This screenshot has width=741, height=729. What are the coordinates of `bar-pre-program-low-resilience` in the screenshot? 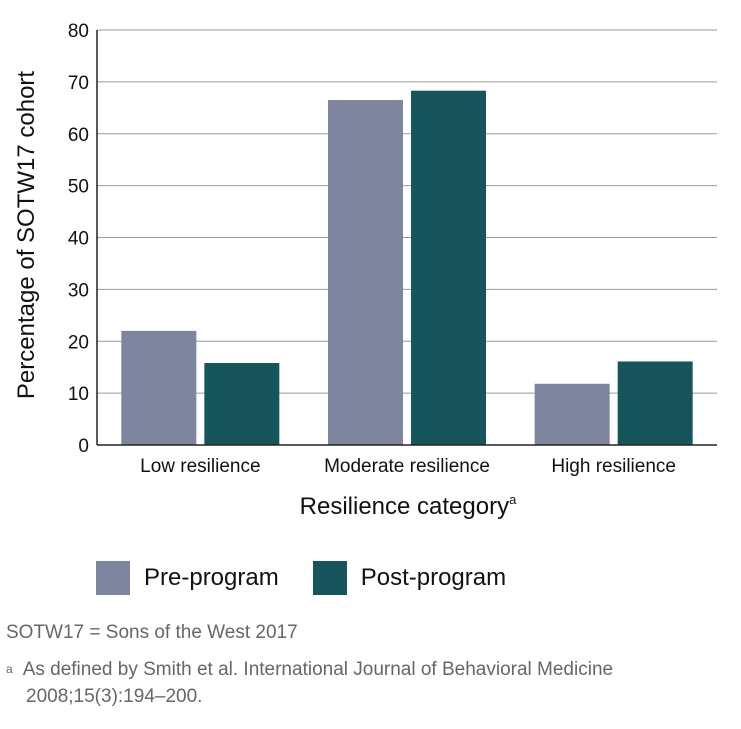 It's located at (159, 387).